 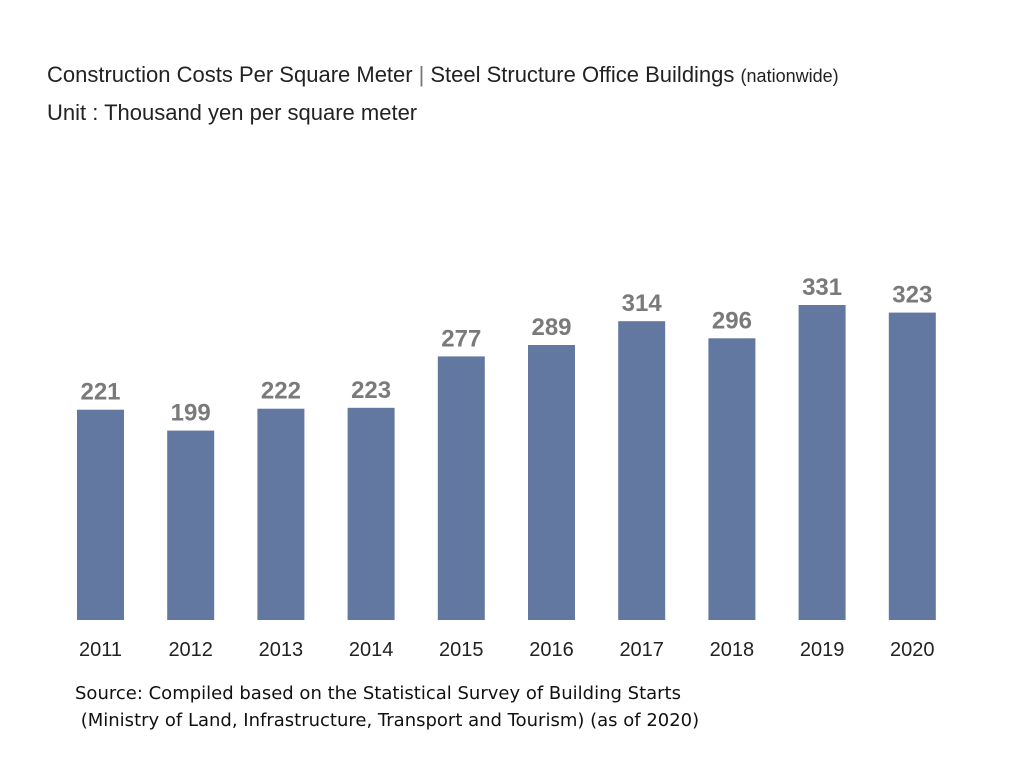 What do you see at coordinates (732, 479) in the screenshot?
I see `bar-2018` at bounding box center [732, 479].